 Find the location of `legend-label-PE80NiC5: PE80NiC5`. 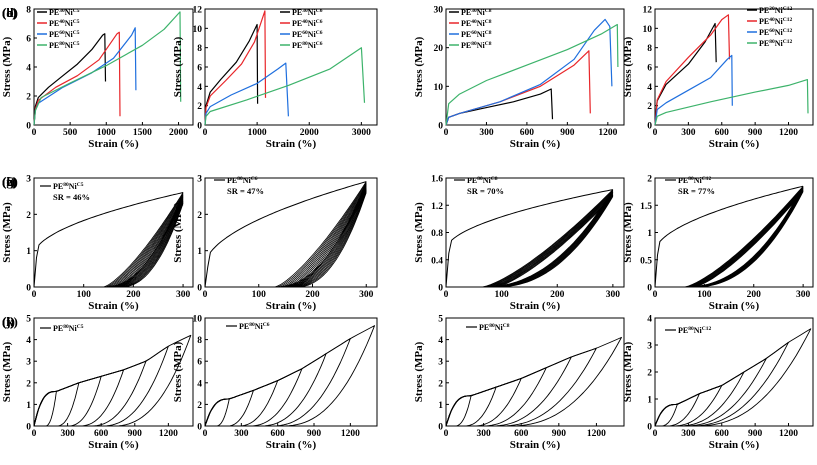

legend-label-PE80NiC5: PE80NiC5 is located at coordinates (64, 45).